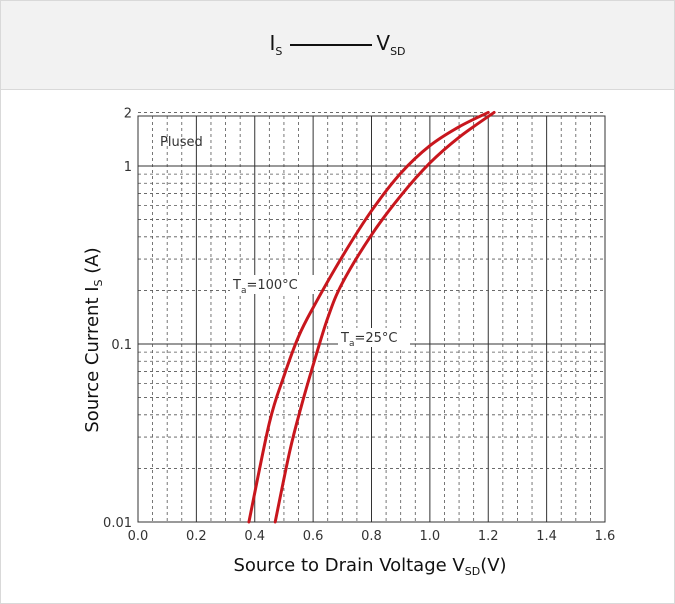  I want to click on y-tick-label: 2, so click(128, 113).